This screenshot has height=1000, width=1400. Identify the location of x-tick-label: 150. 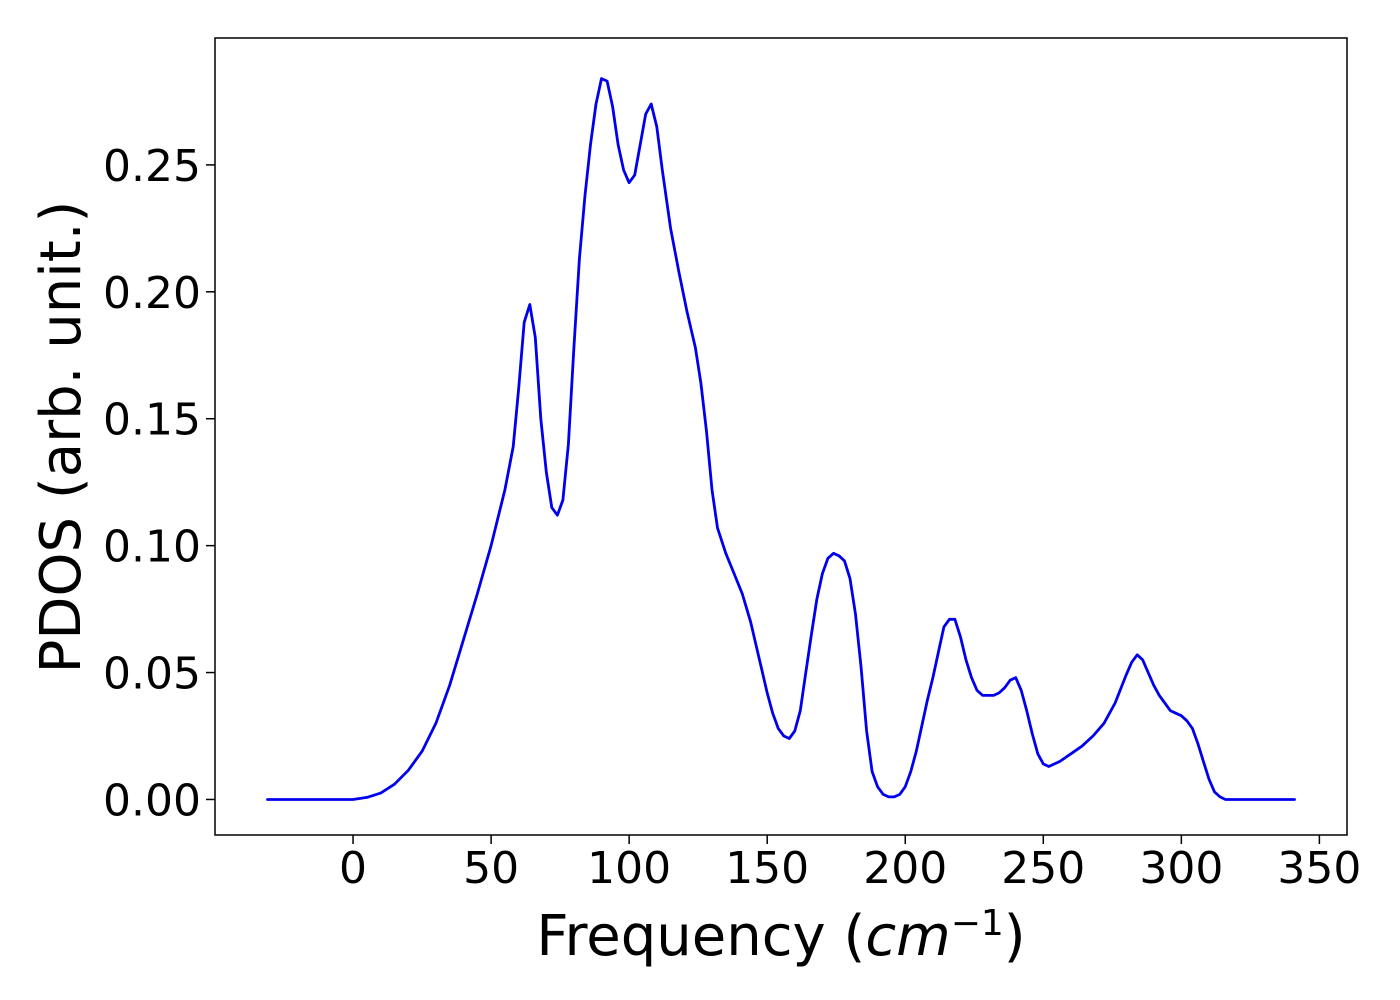
(767, 868).